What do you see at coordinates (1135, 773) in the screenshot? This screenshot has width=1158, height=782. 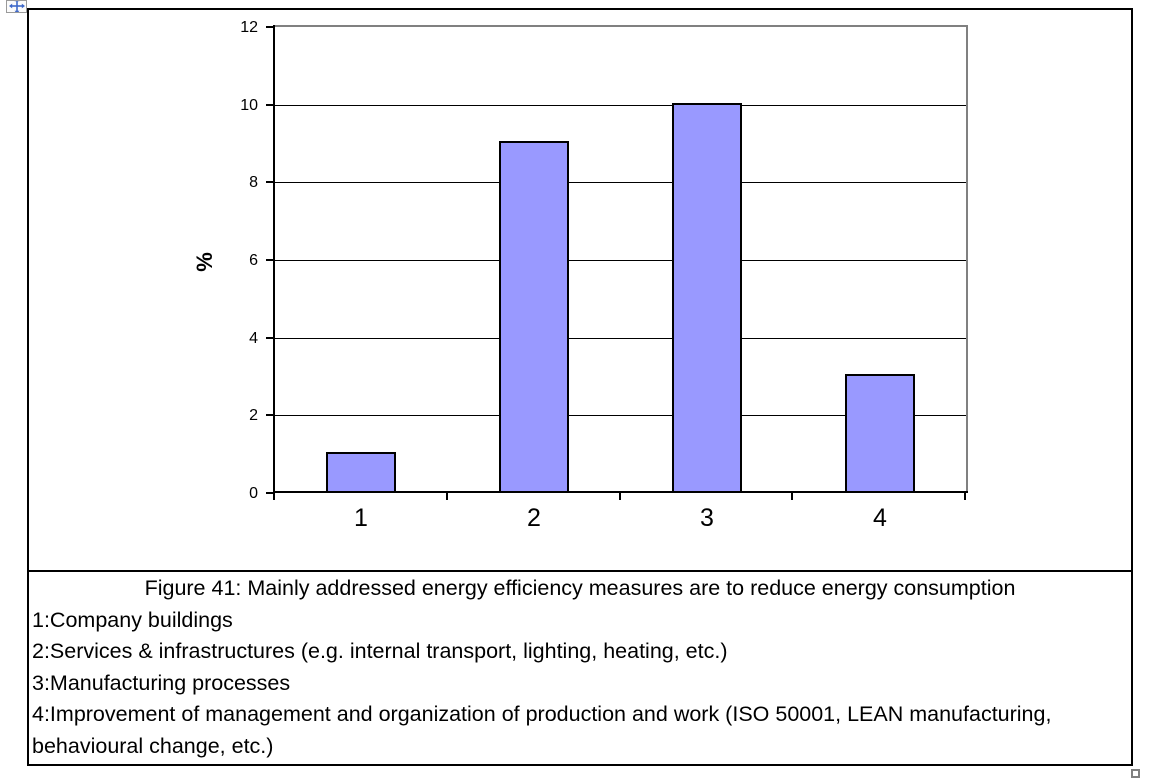 I see `table-resize-handle` at bounding box center [1135, 773].